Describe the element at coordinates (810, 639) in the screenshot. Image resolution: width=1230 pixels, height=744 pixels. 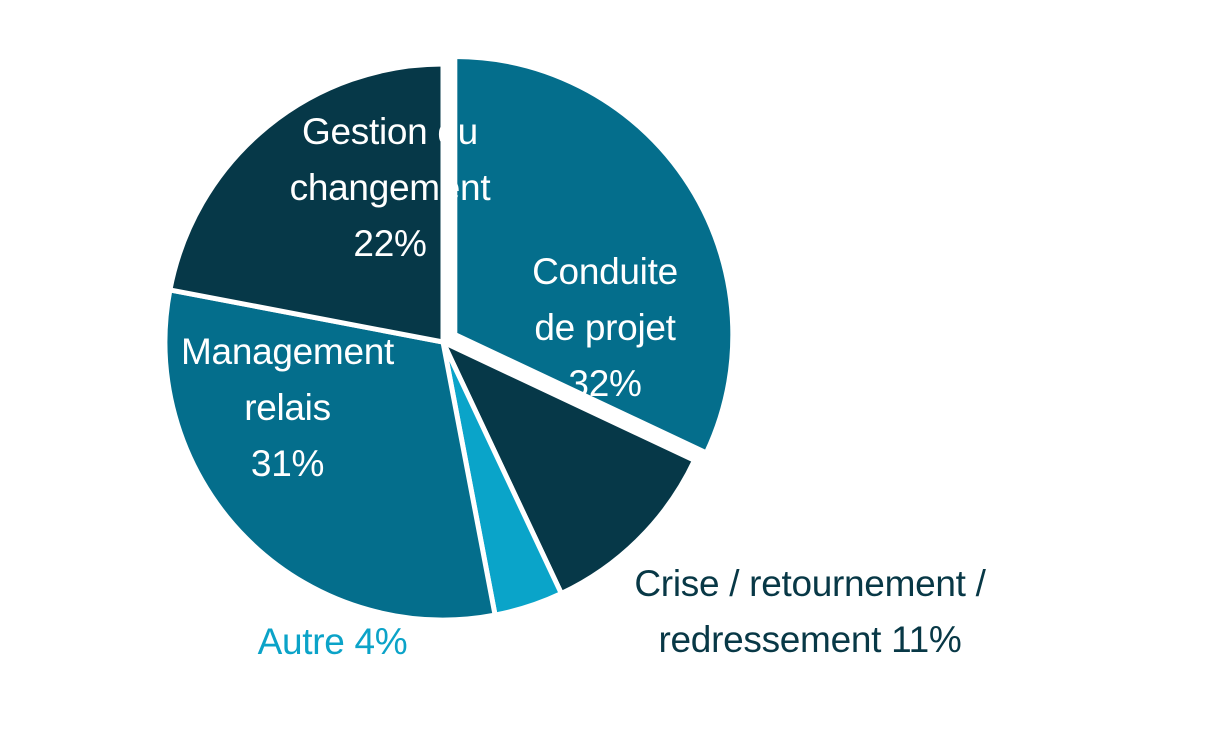
I see `label-line: redressement 11%` at that location.